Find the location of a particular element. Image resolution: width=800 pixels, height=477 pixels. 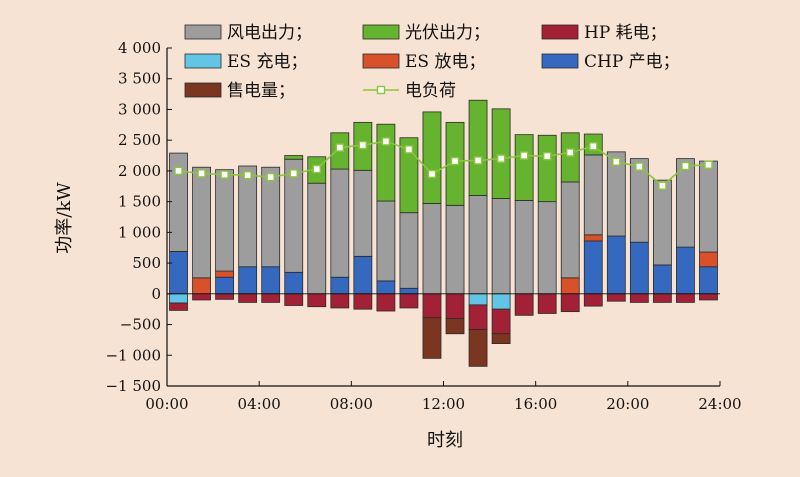

bar-series3-h1 is located at coordinates (178, 298).